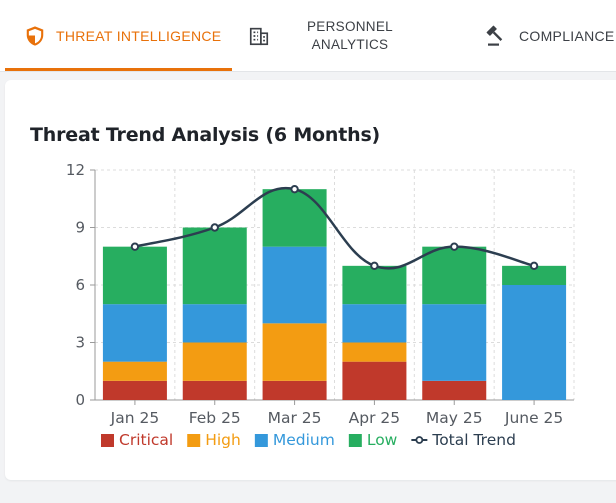  I want to click on tab-personnel-analytics: PERSONNEL ANALYTICS, so click(334, 35).